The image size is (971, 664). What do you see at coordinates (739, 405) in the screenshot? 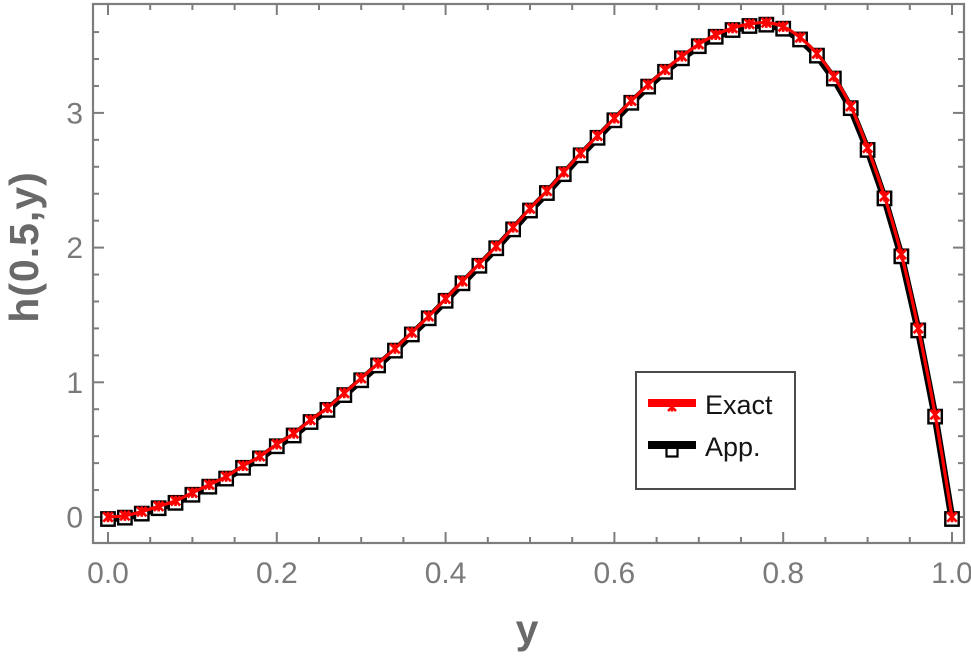
I see `legend-label-exact: Exact` at bounding box center [739, 405].